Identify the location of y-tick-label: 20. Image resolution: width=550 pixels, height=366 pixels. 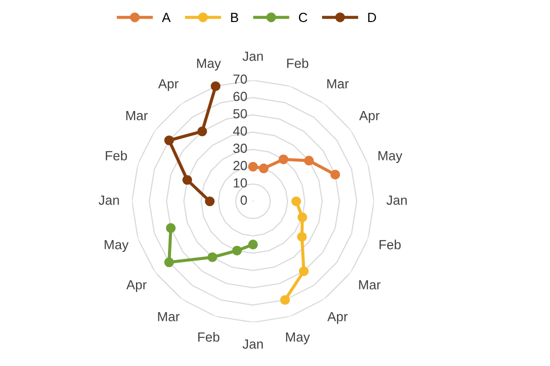
(240, 165).